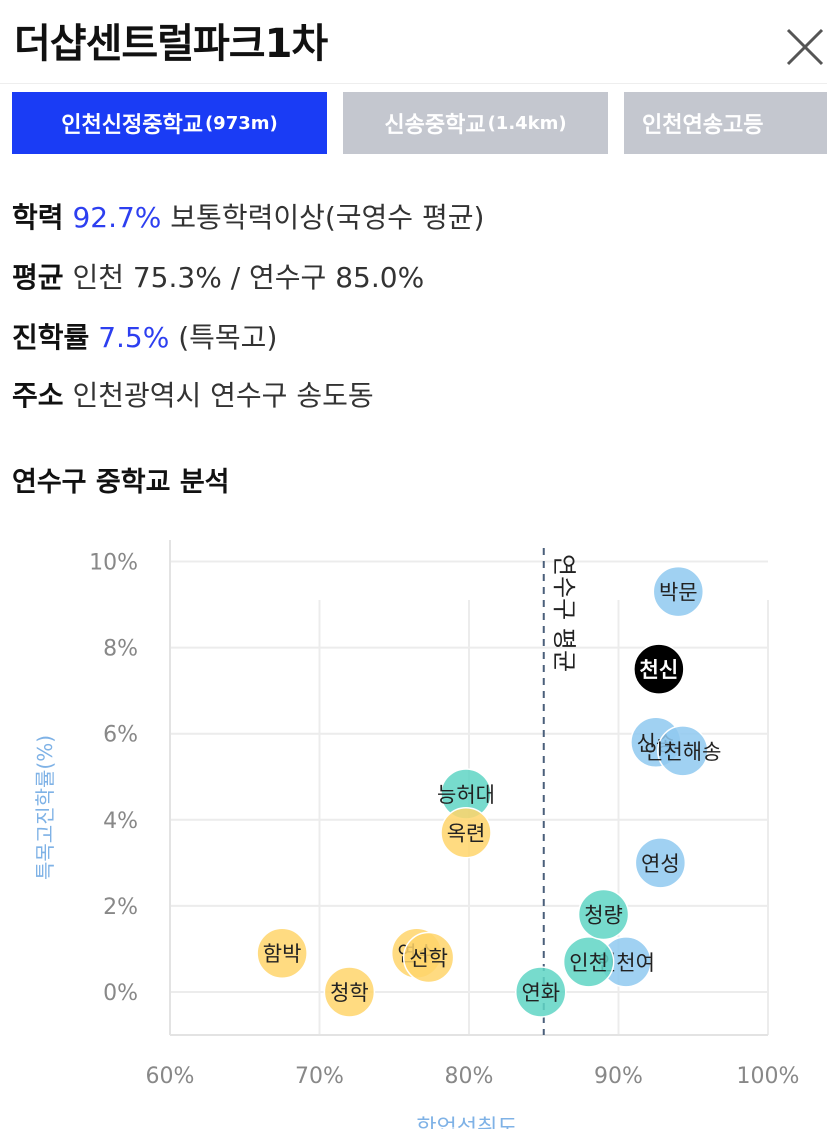 The width and height of the screenshot is (827, 1129). I want to click on average-value: 인천 75.3% / 연수구 85.0%, so click(248, 277).